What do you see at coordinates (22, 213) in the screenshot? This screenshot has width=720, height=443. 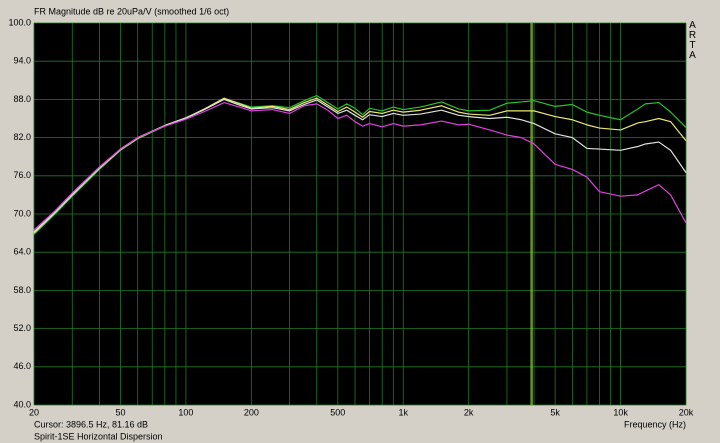 I see `y-tick-label: 70.0` at bounding box center [22, 213].